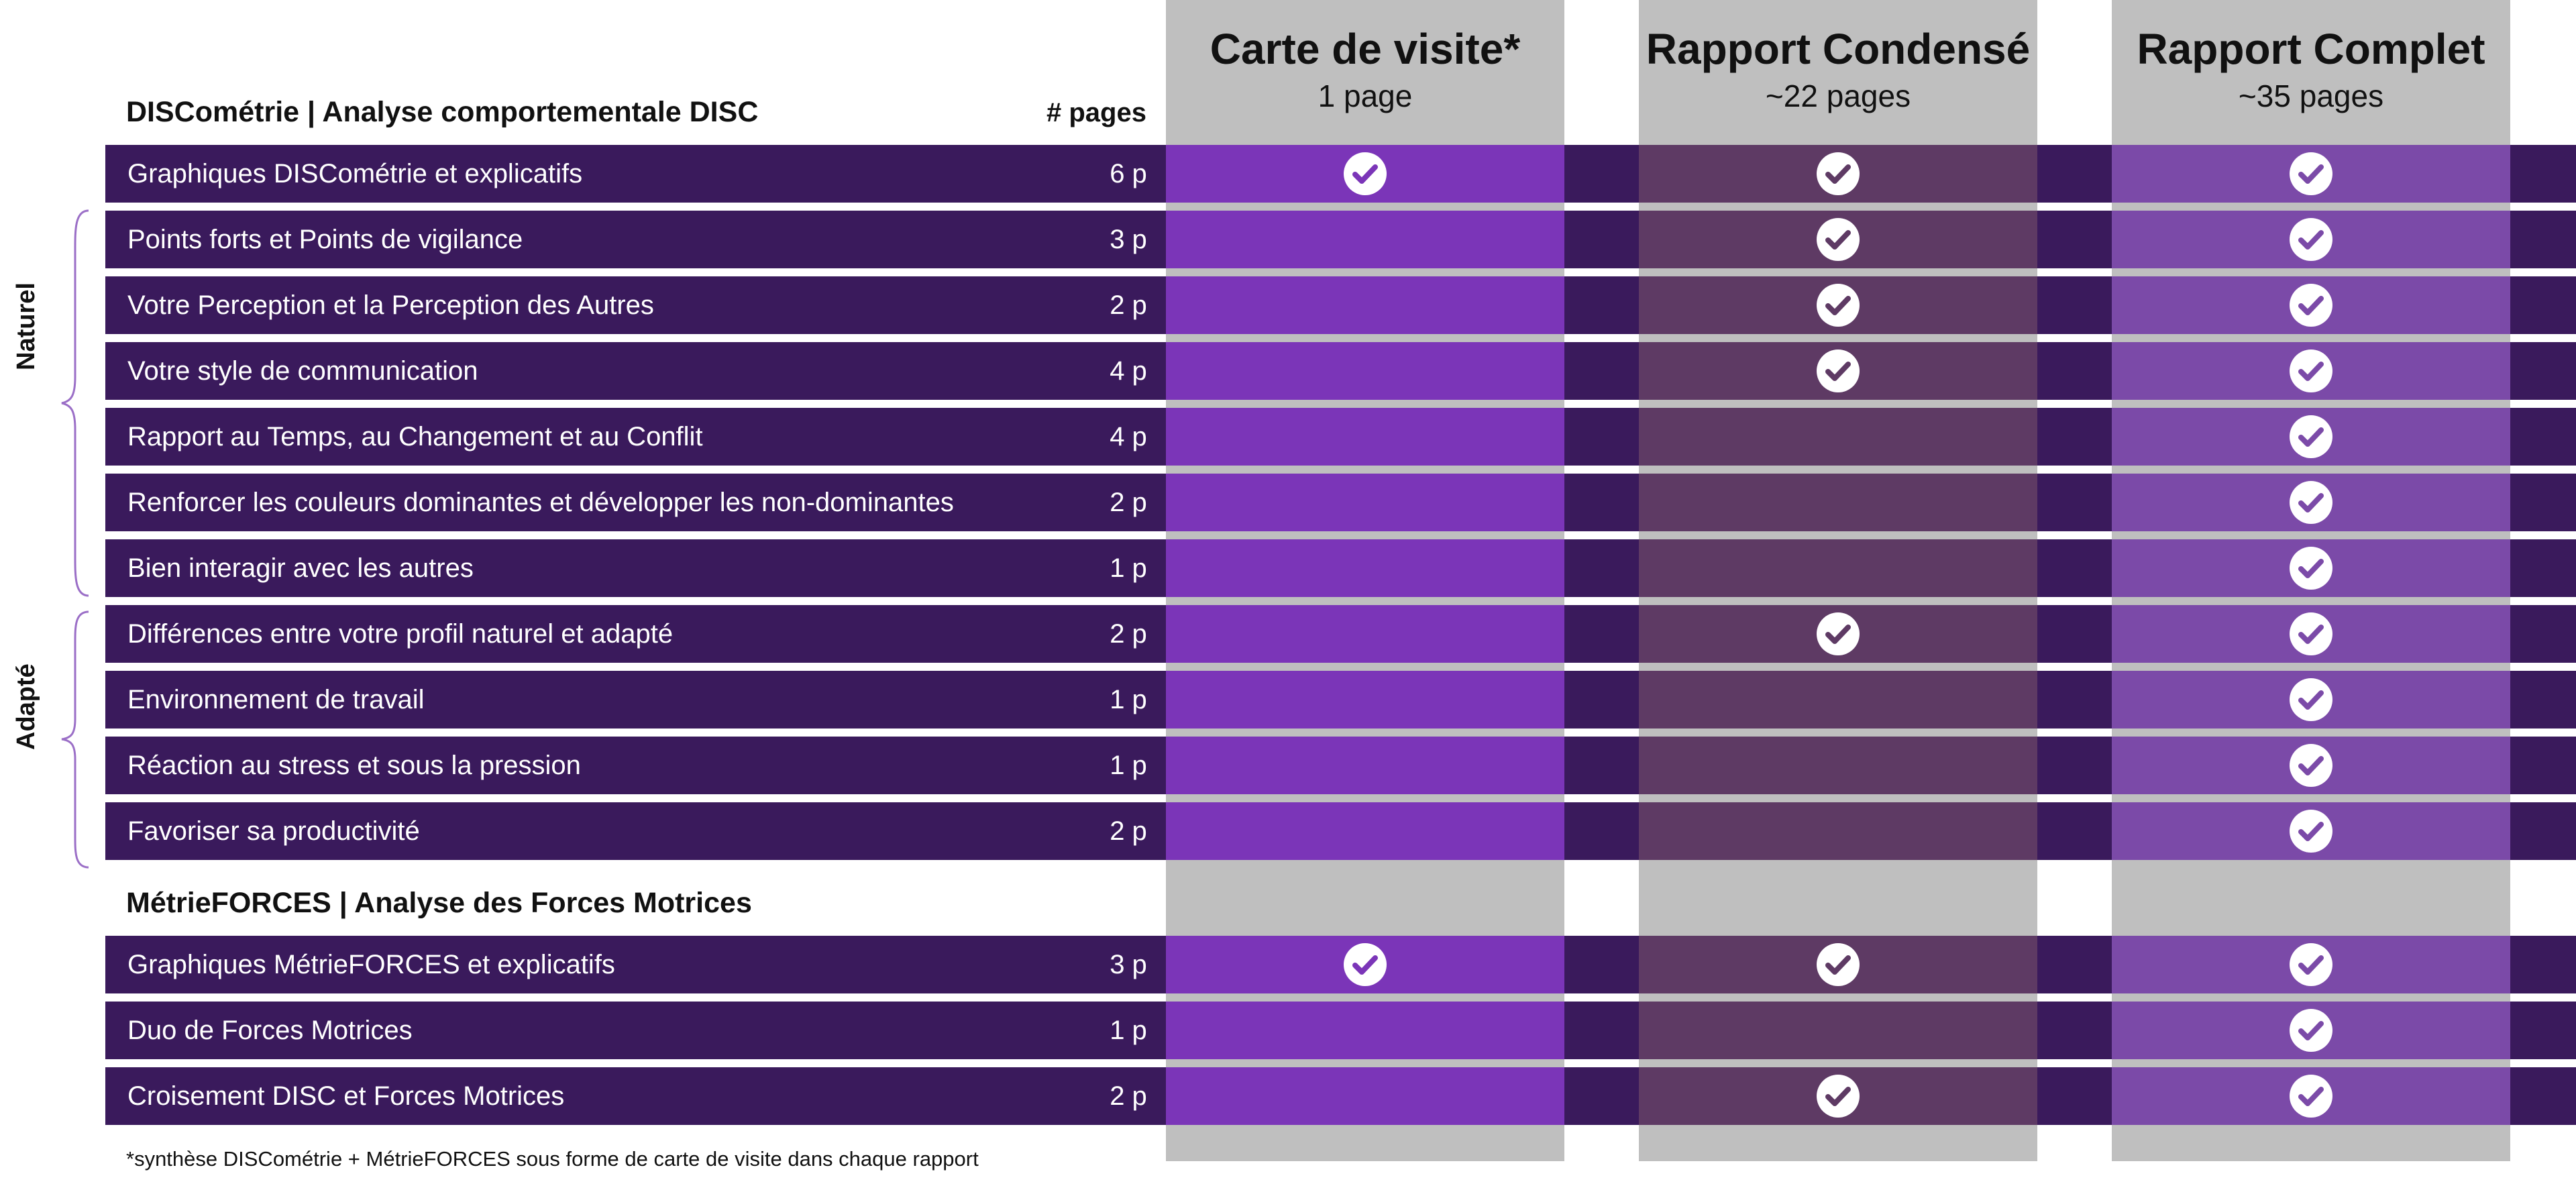 This screenshot has height=1188, width=2576. I want to click on row-label: Bien interagir avec les autres, so click(300, 568).